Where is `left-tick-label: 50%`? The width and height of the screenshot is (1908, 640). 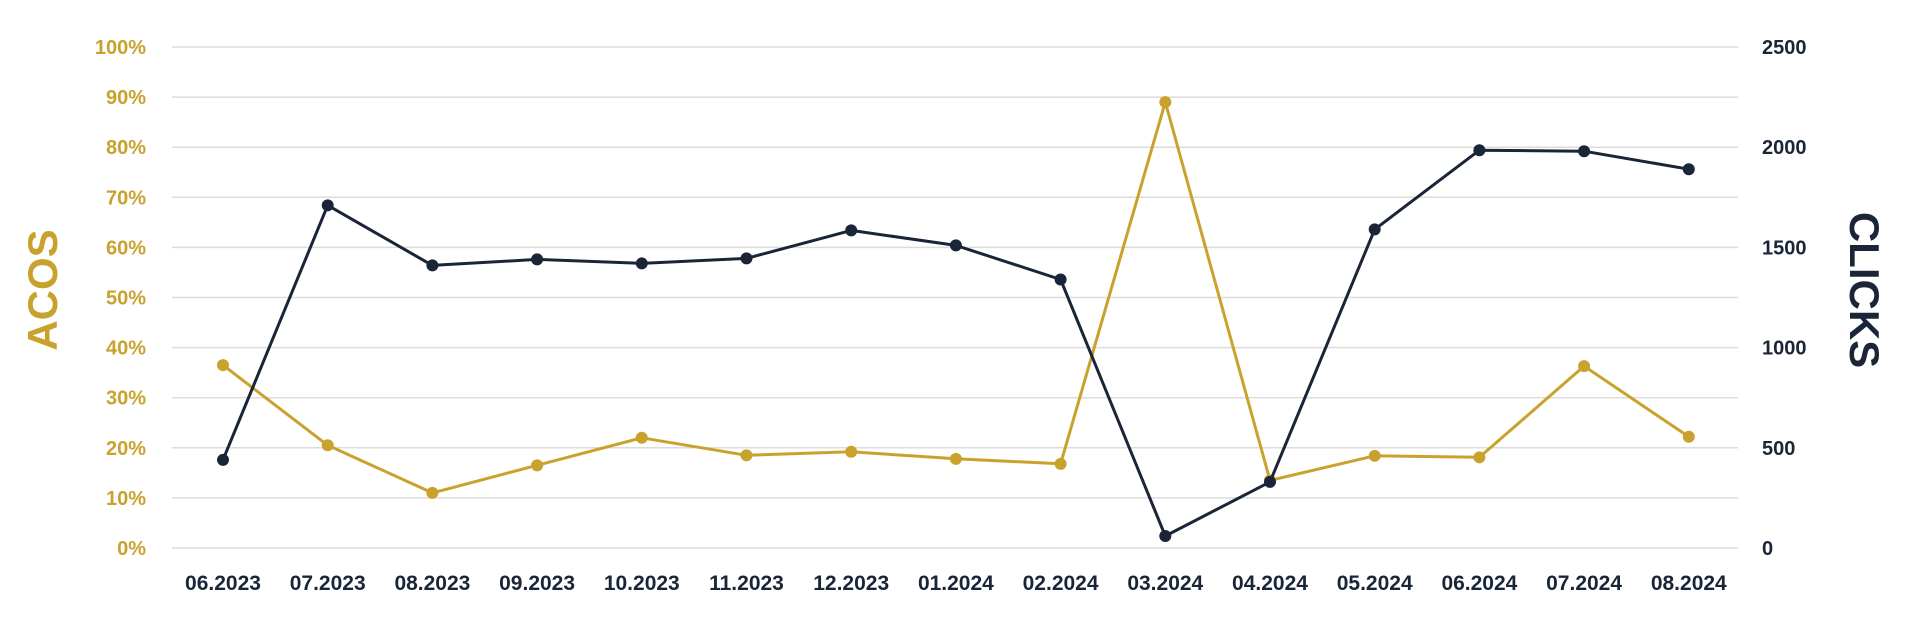
left-tick-label: 50% is located at coordinates (126, 299).